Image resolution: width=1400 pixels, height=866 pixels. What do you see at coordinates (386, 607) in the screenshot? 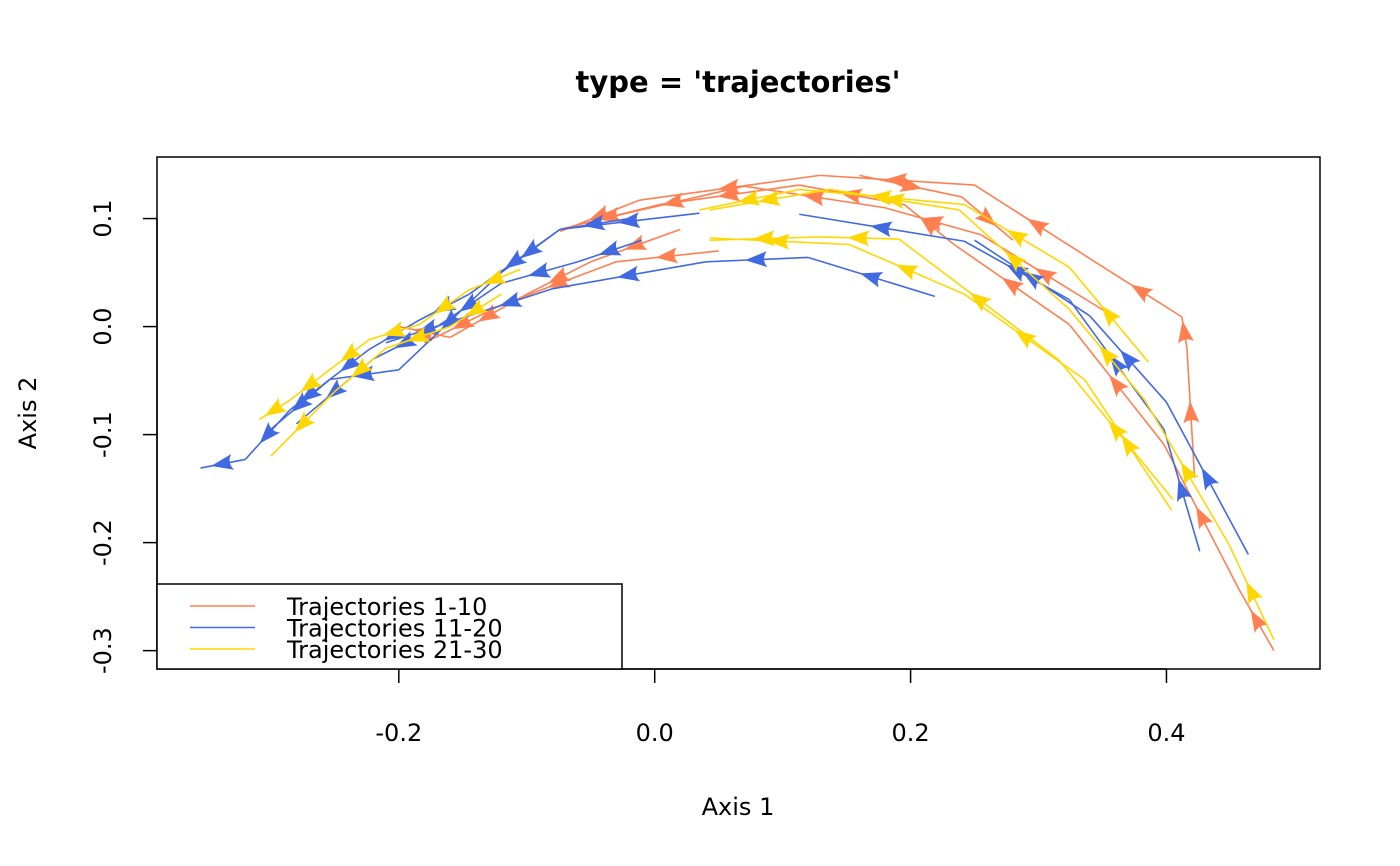
I see `legend-label: Trajectories 1-10` at bounding box center [386, 607].